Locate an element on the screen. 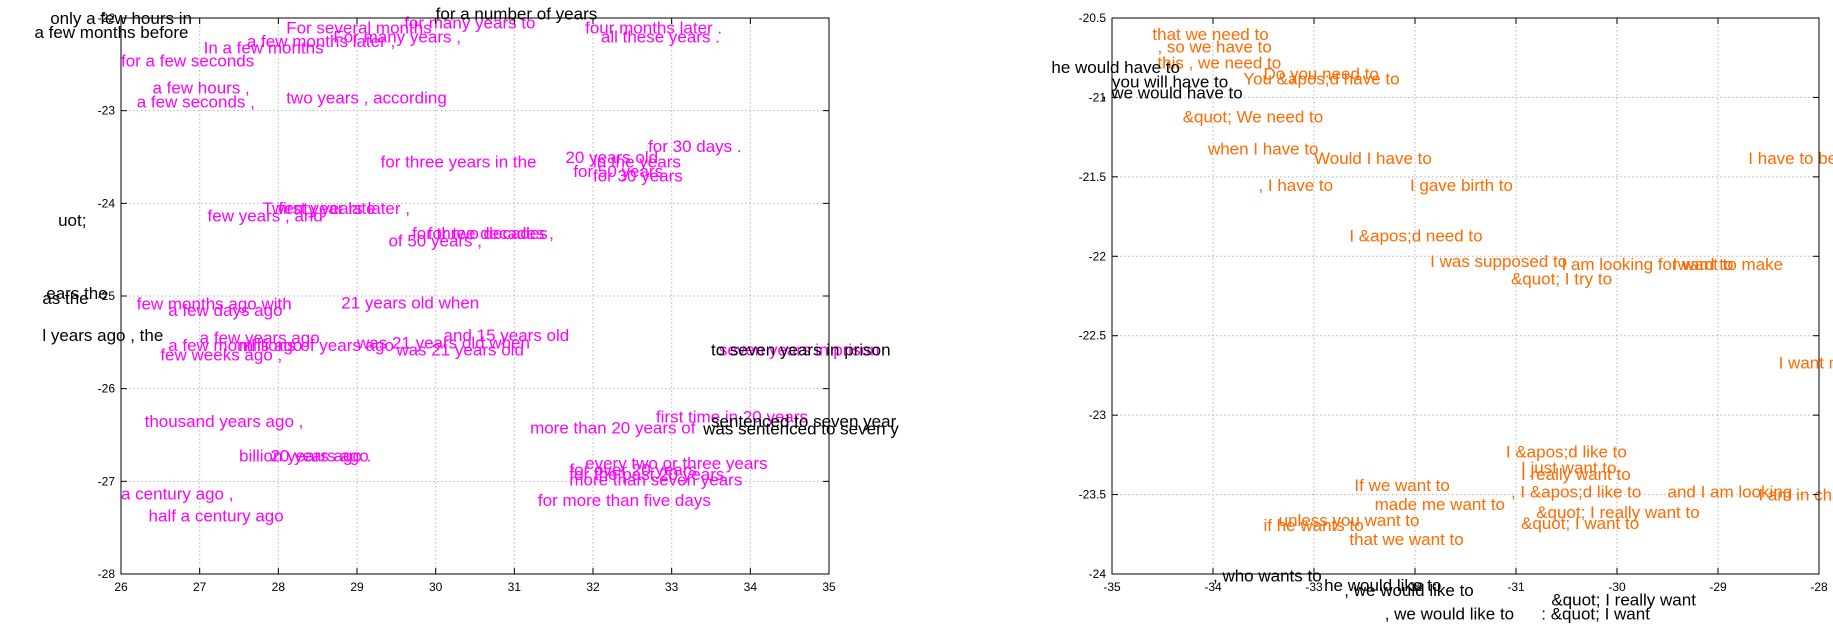 The image size is (1833, 627). point-label: and 15 years old is located at coordinates (507, 335).